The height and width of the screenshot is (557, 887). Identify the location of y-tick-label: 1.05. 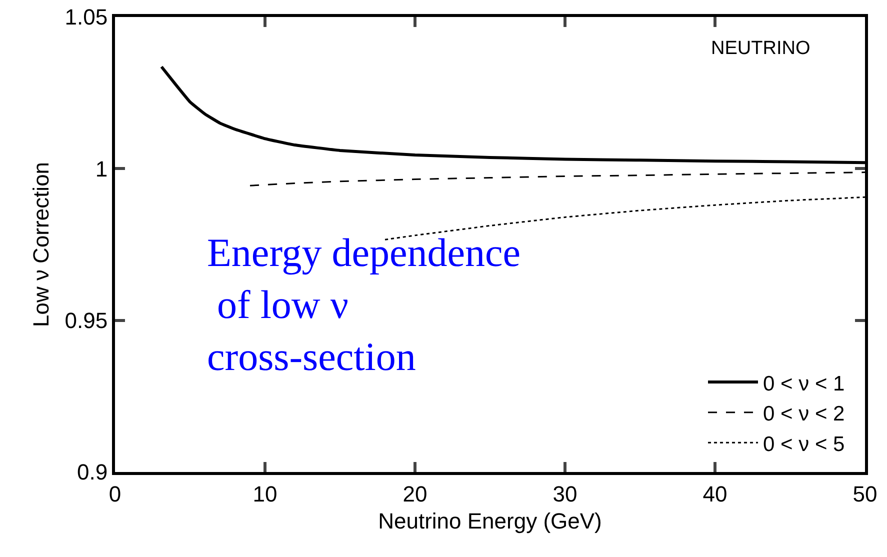
(86, 17).